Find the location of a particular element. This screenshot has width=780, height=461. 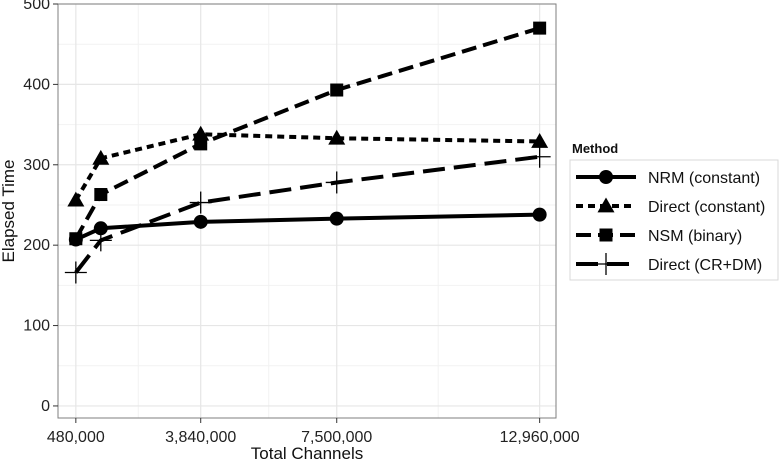

legend-item-2: NSM (binary) is located at coordinates (659, 236).